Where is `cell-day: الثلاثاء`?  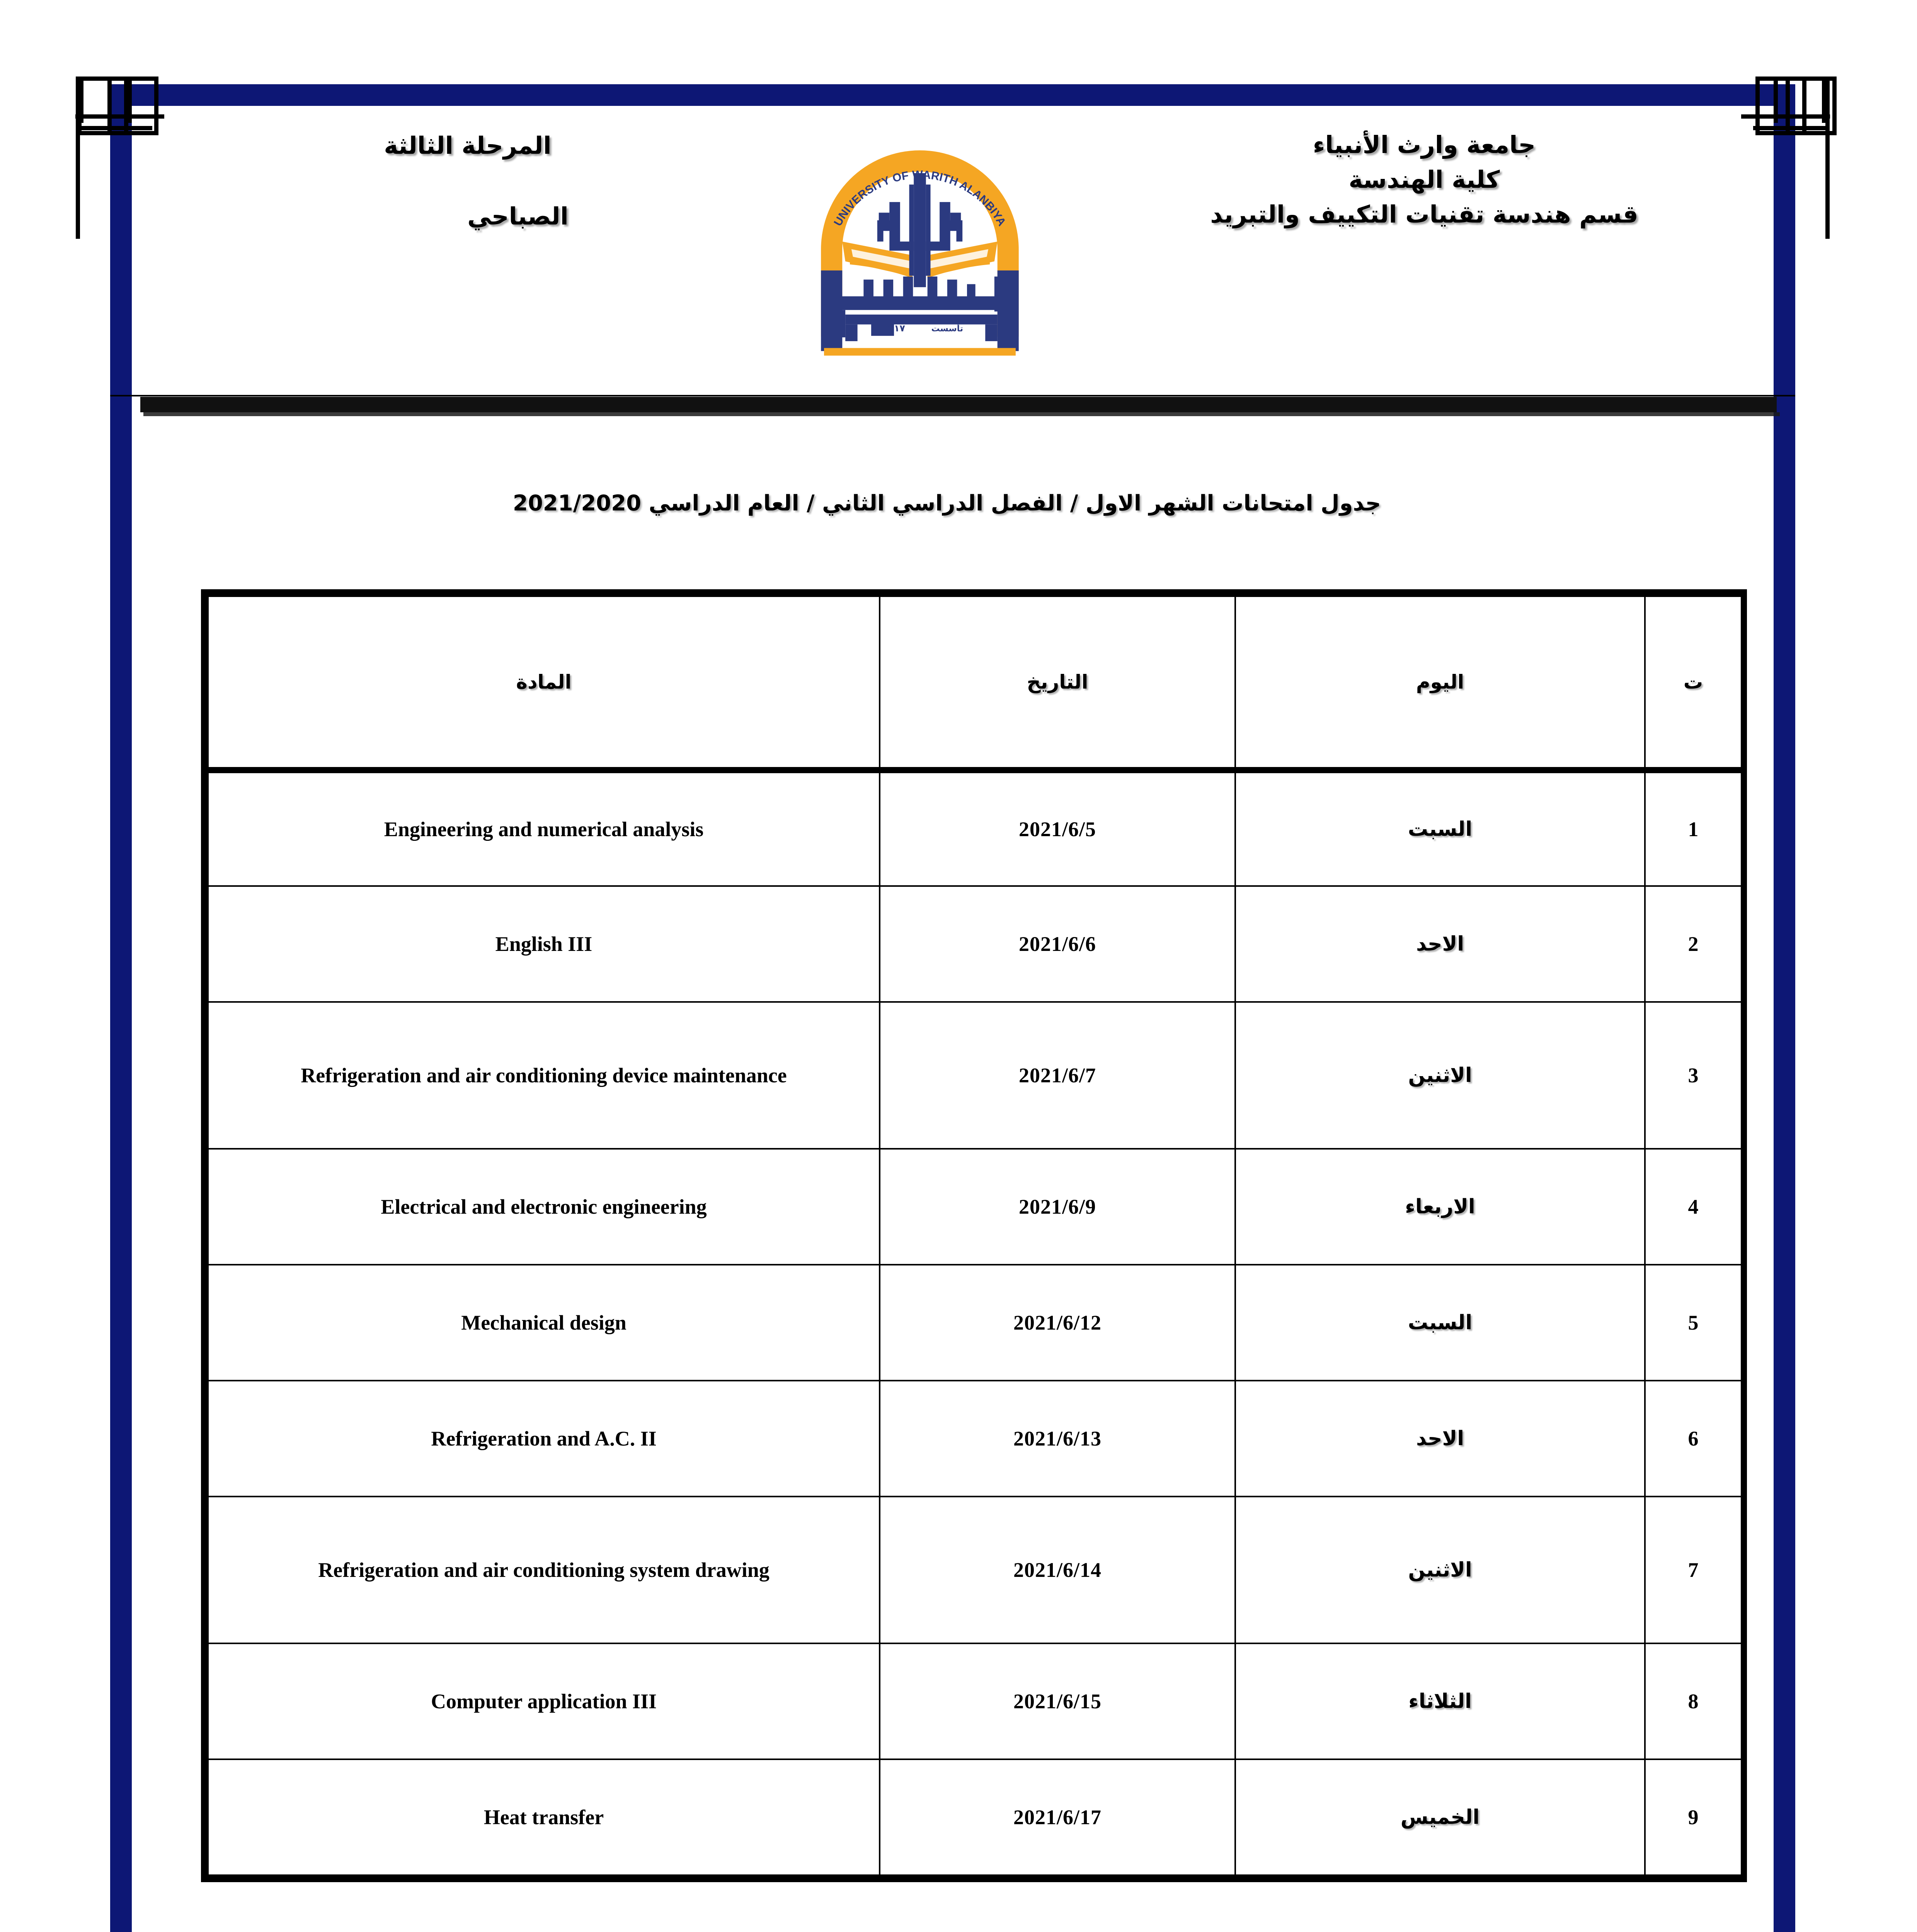
cell-day: الثلاثاء is located at coordinates (1440, 1701).